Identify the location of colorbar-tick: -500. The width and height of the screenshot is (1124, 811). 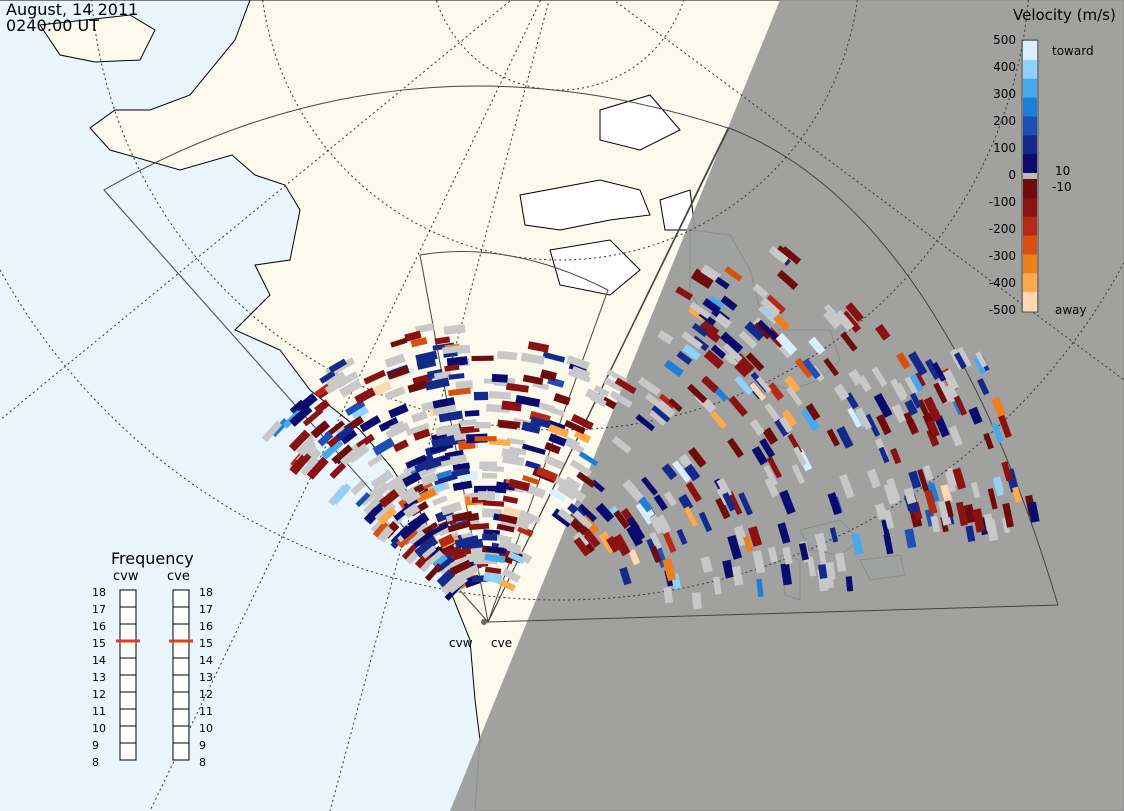
(1002, 310).